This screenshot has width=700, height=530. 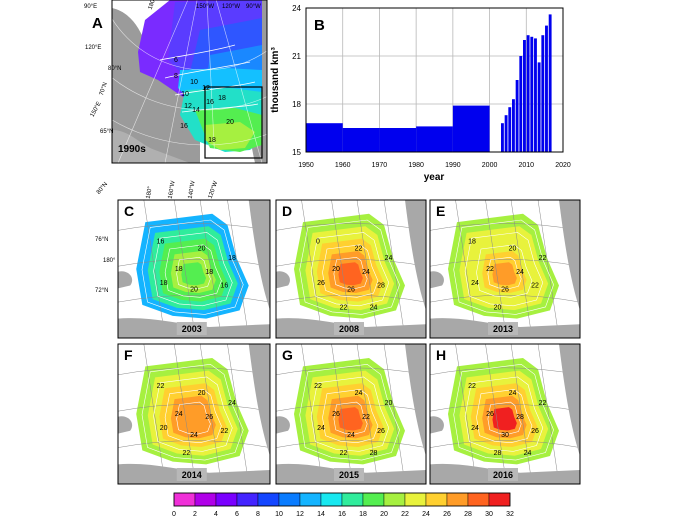 I want to click on panel-a-lon-90w: 90°W, so click(x=253, y=7).